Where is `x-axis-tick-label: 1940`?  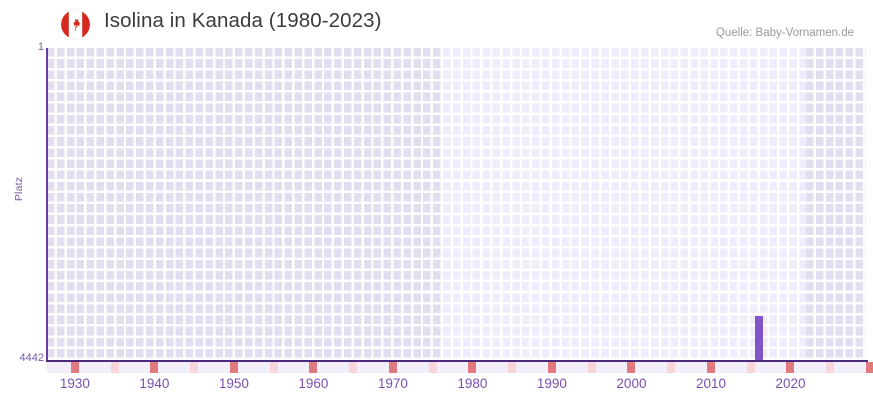 x-axis-tick-label: 1940 is located at coordinates (154, 383).